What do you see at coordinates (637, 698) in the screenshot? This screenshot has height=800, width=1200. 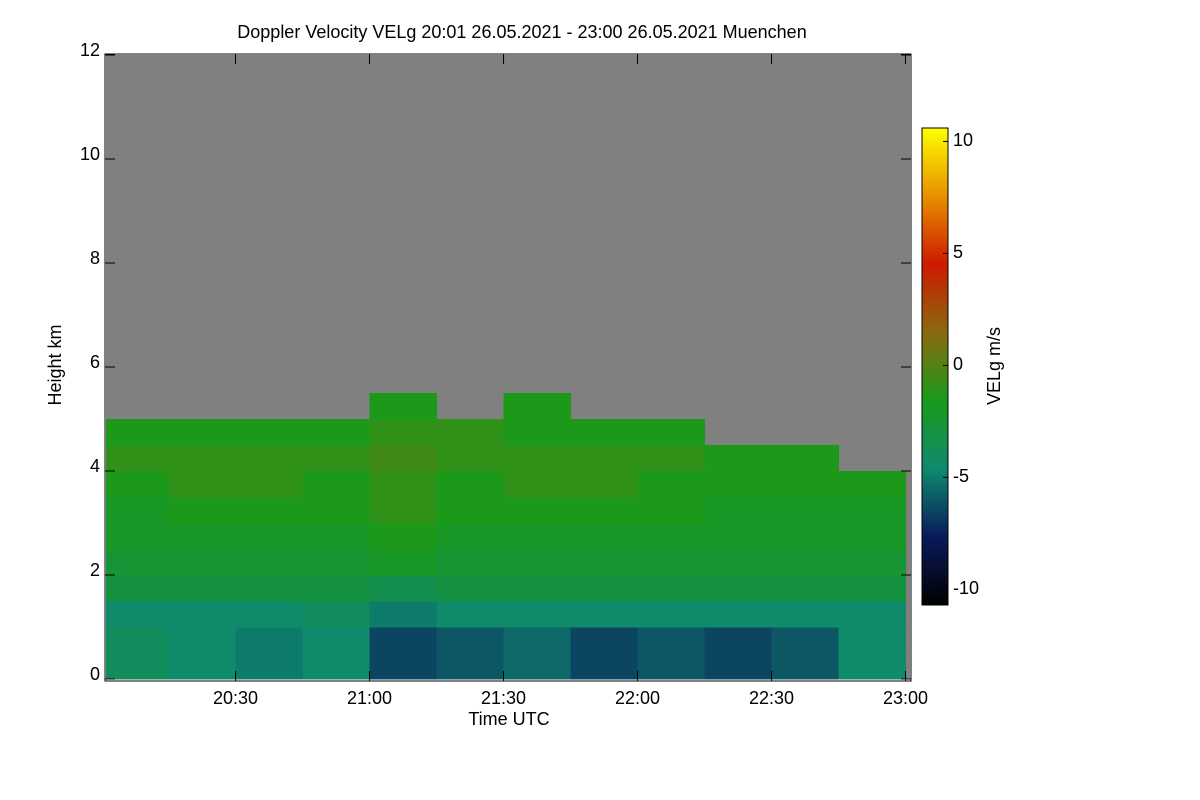 I see `x-tick-label: 22:00` at bounding box center [637, 698].